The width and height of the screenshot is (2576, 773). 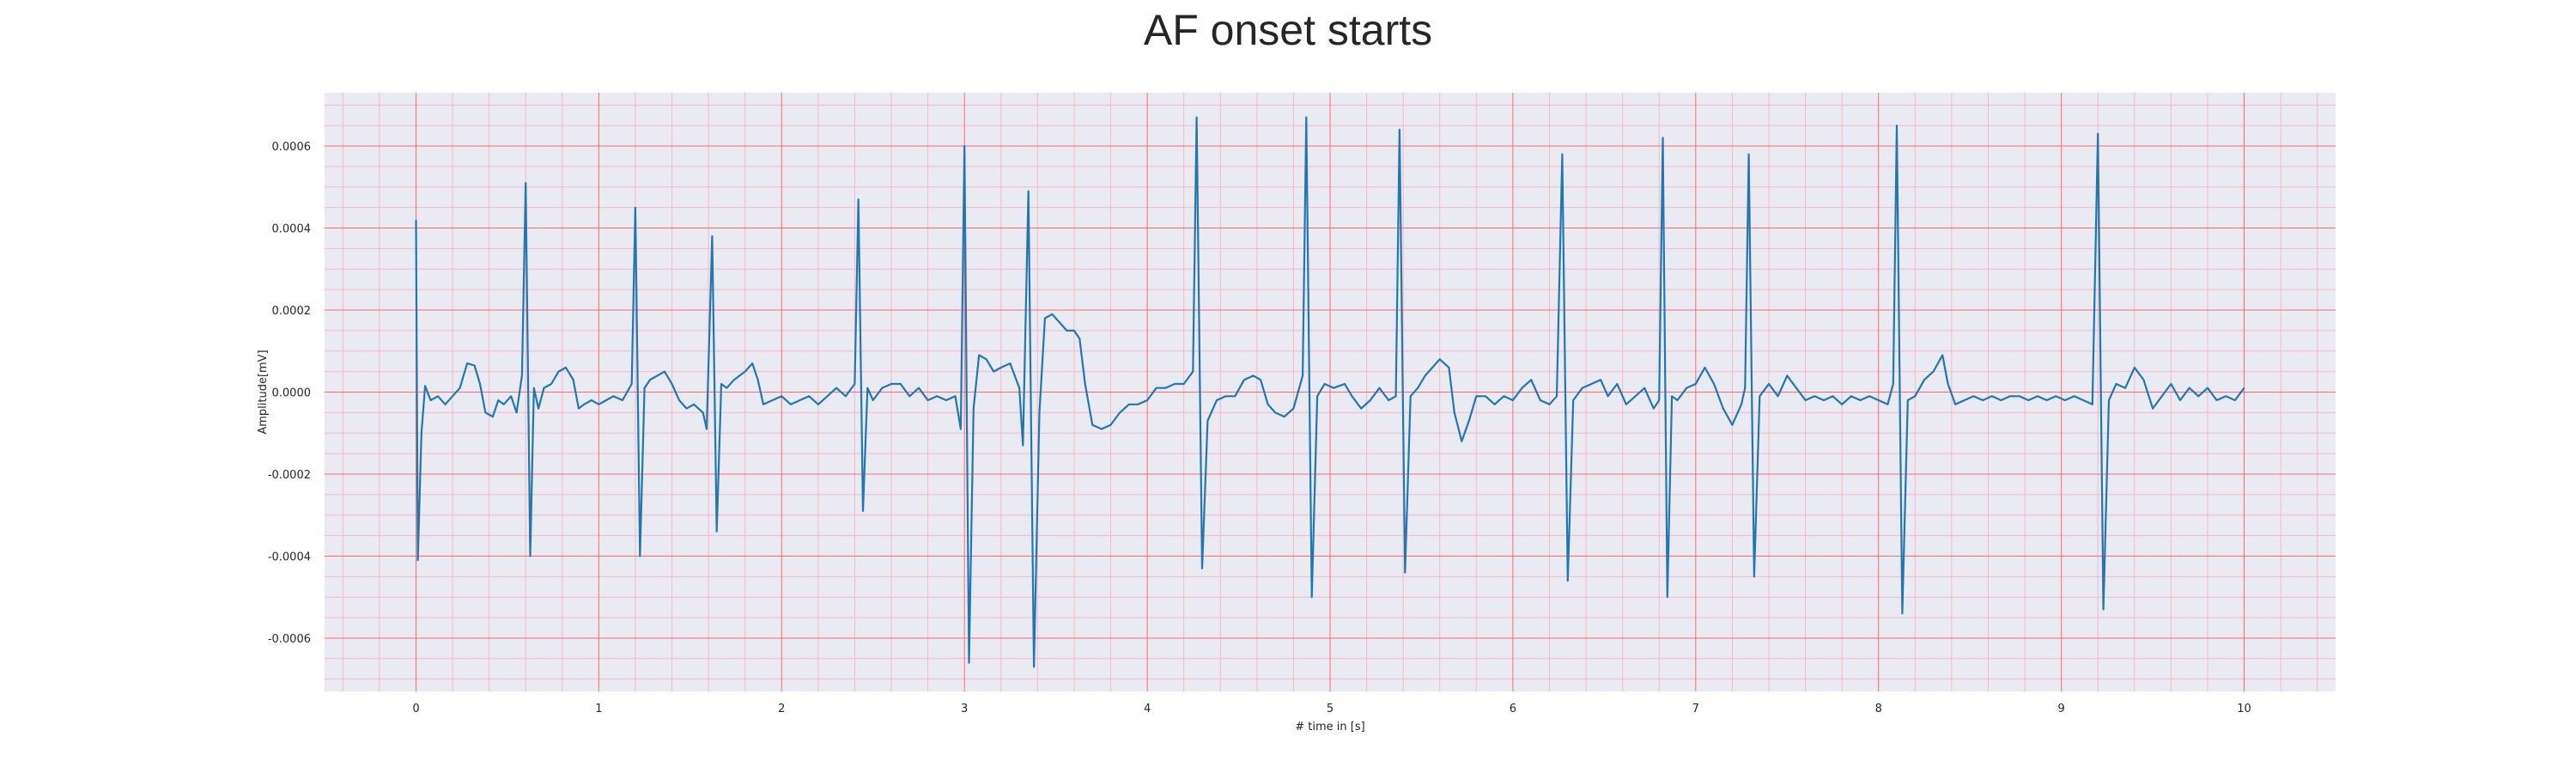 I want to click on x-tick-label: 9, so click(x=2060, y=709).